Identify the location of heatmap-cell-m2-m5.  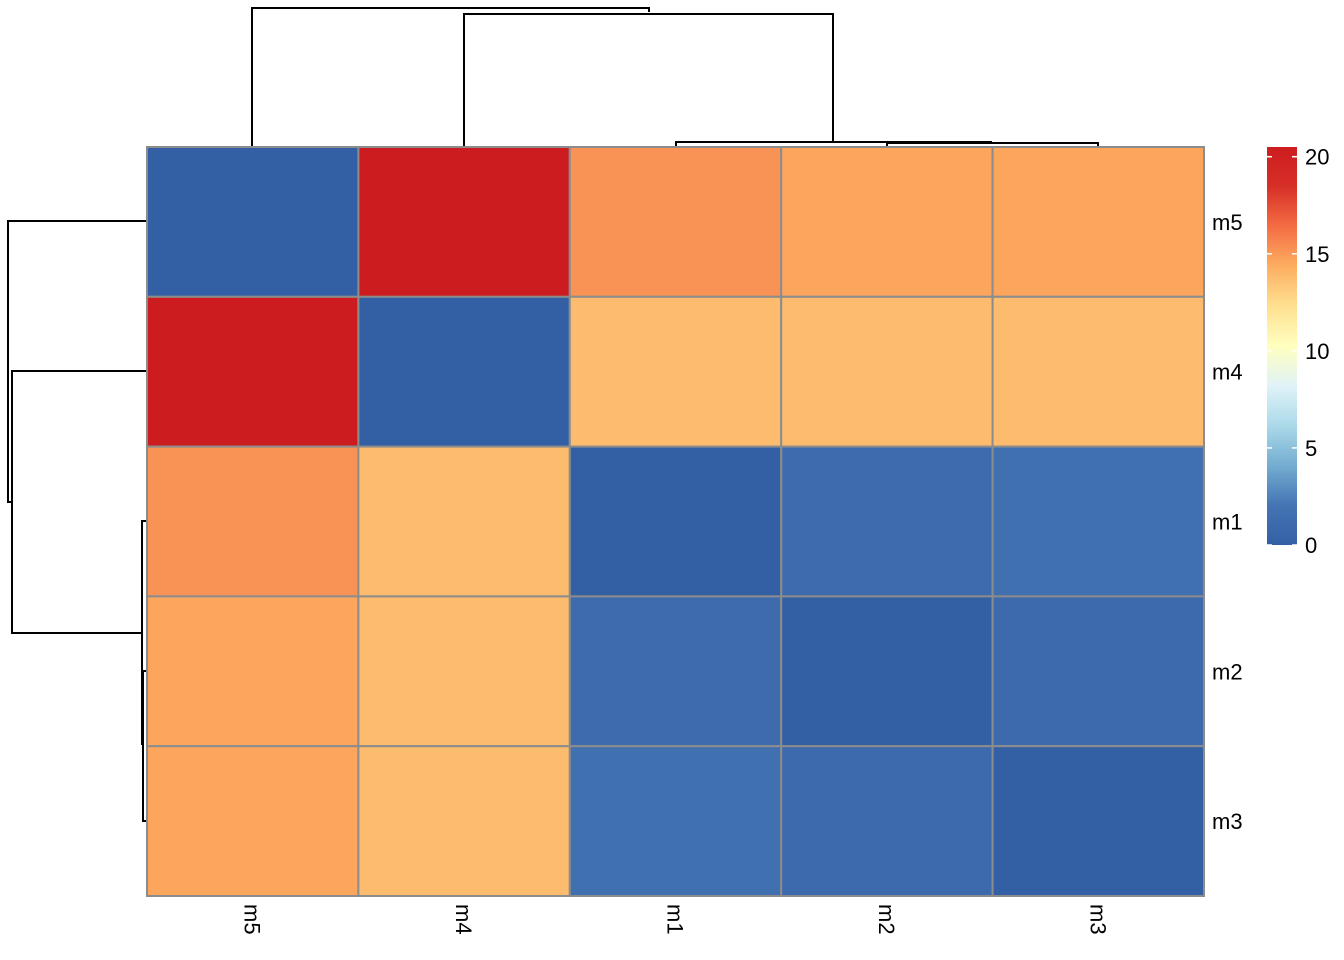
(253, 671).